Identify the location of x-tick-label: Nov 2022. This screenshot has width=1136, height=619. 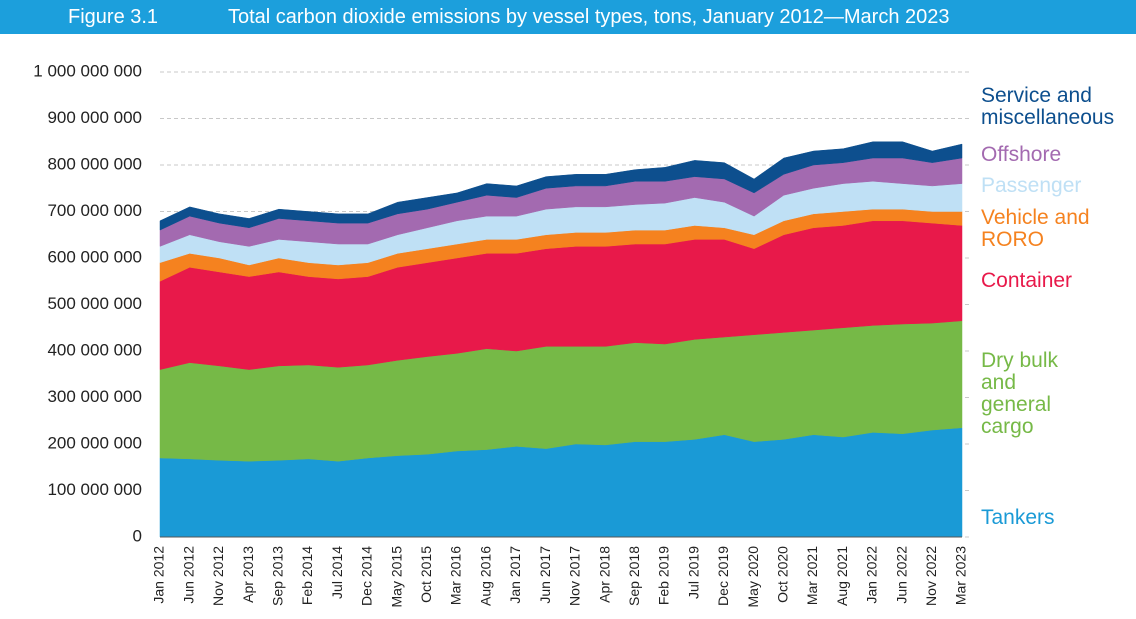
(931, 576).